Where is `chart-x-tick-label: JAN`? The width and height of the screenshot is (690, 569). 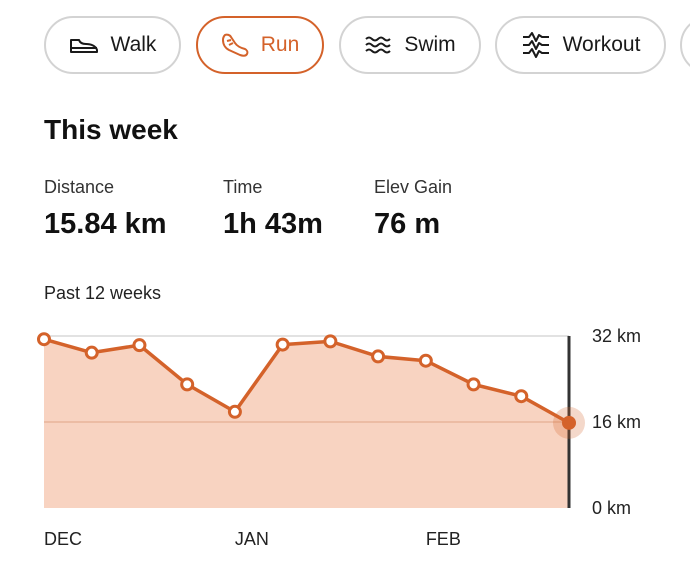 chart-x-tick-label: JAN is located at coordinates (252, 539).